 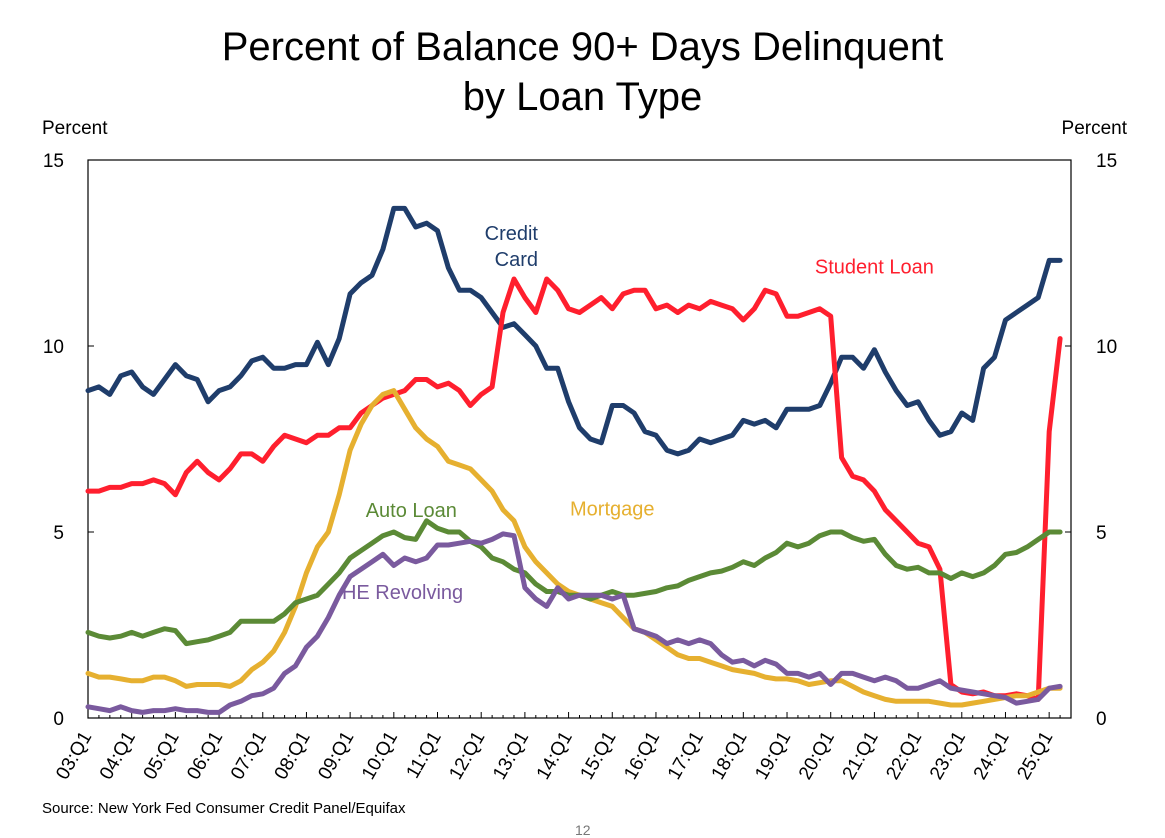 What do you see at coordinates (599, 755) in the screenshot?
I see `x-tick-label: 15:Q1` at bounding box center [599, 755].